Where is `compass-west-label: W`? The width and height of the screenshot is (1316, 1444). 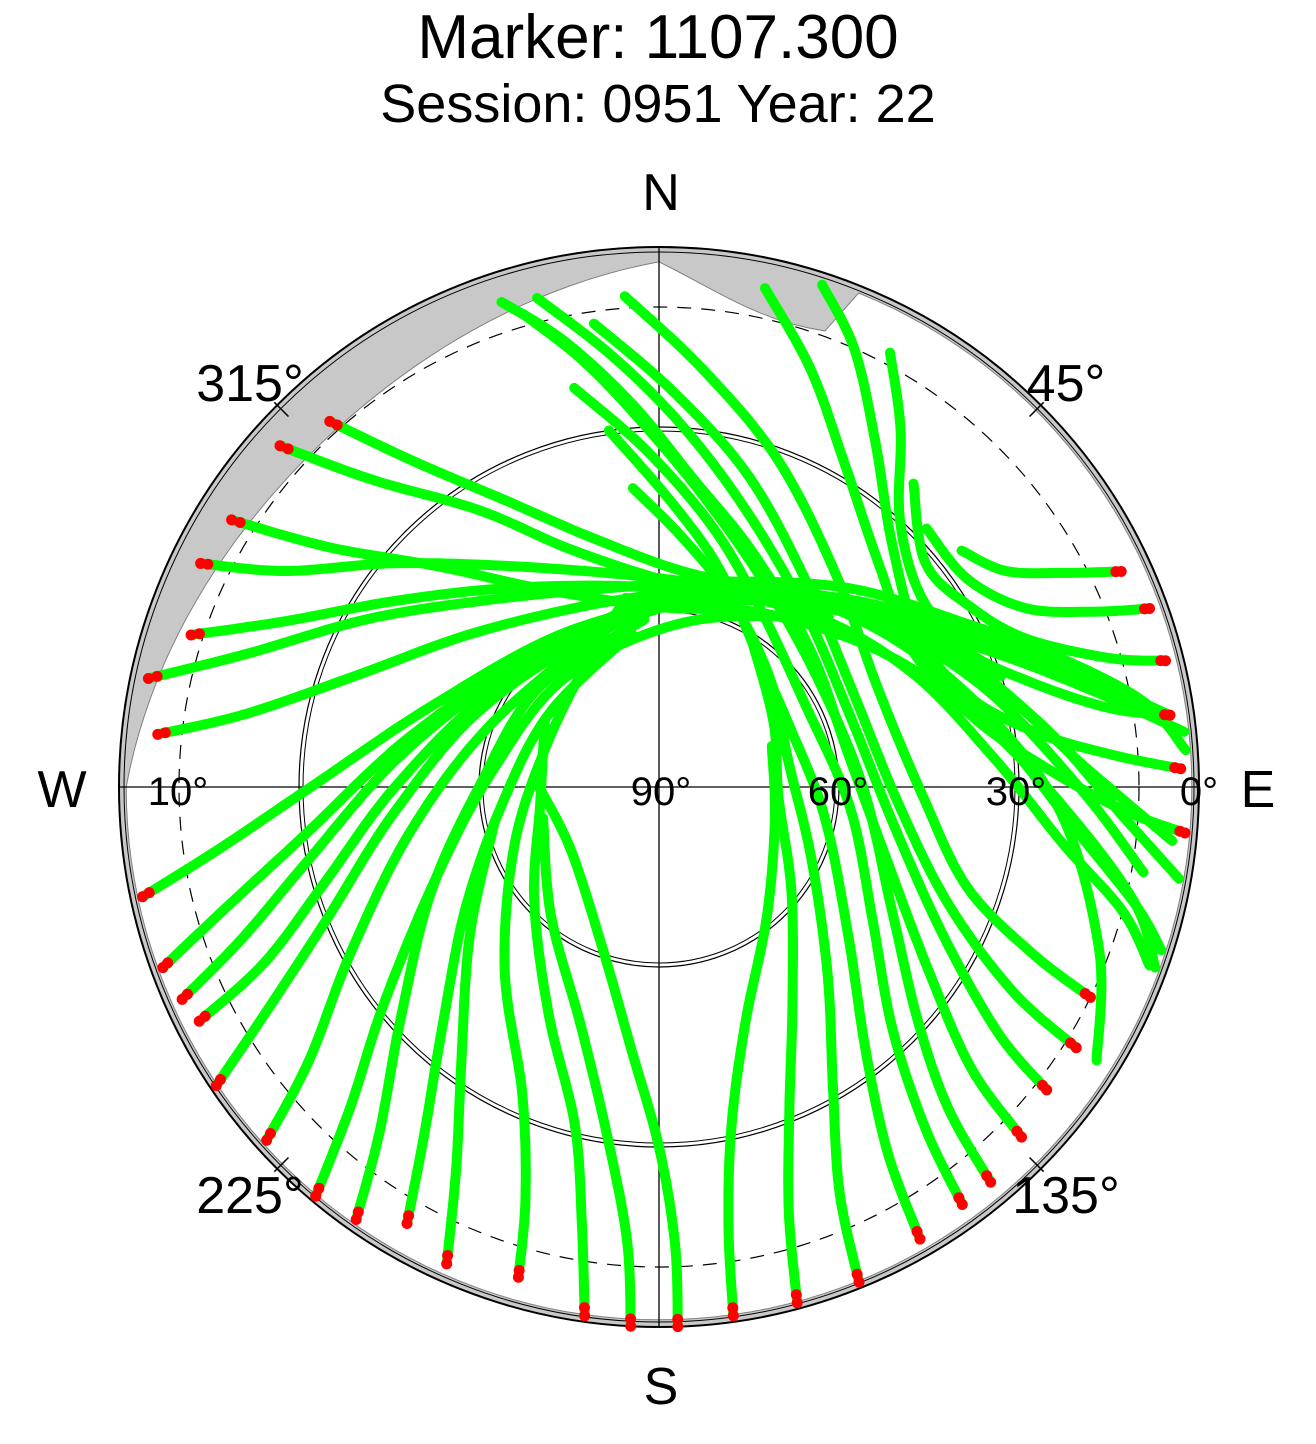
compass-west-label: W is located at coordinates (61, 790).